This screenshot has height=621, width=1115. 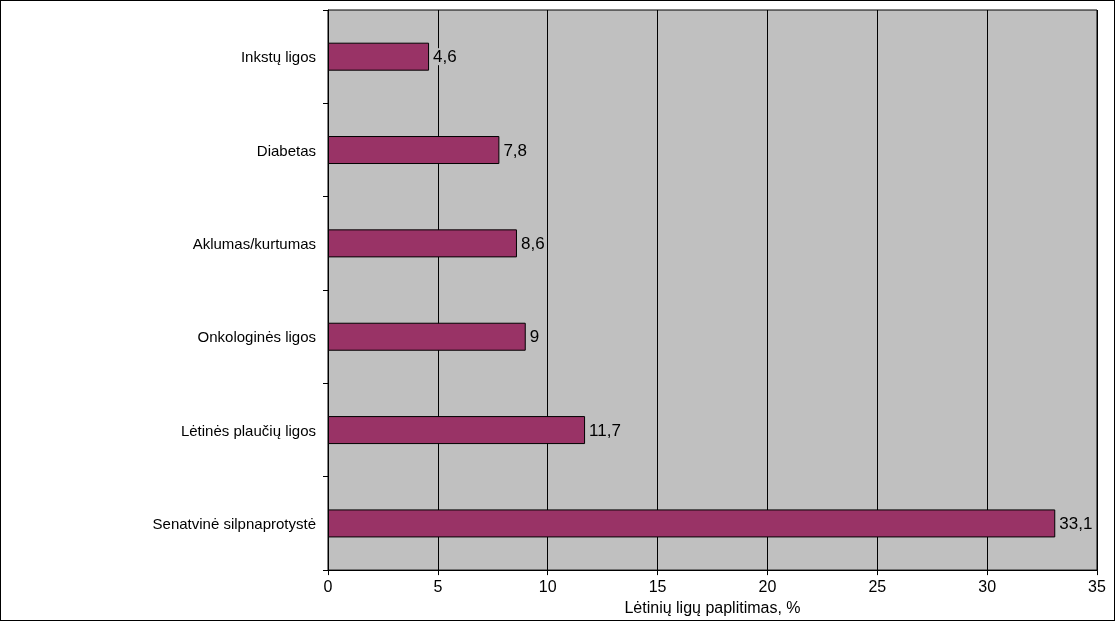 I want to click on x-tick-label: 0, so click(x=328, y=586).